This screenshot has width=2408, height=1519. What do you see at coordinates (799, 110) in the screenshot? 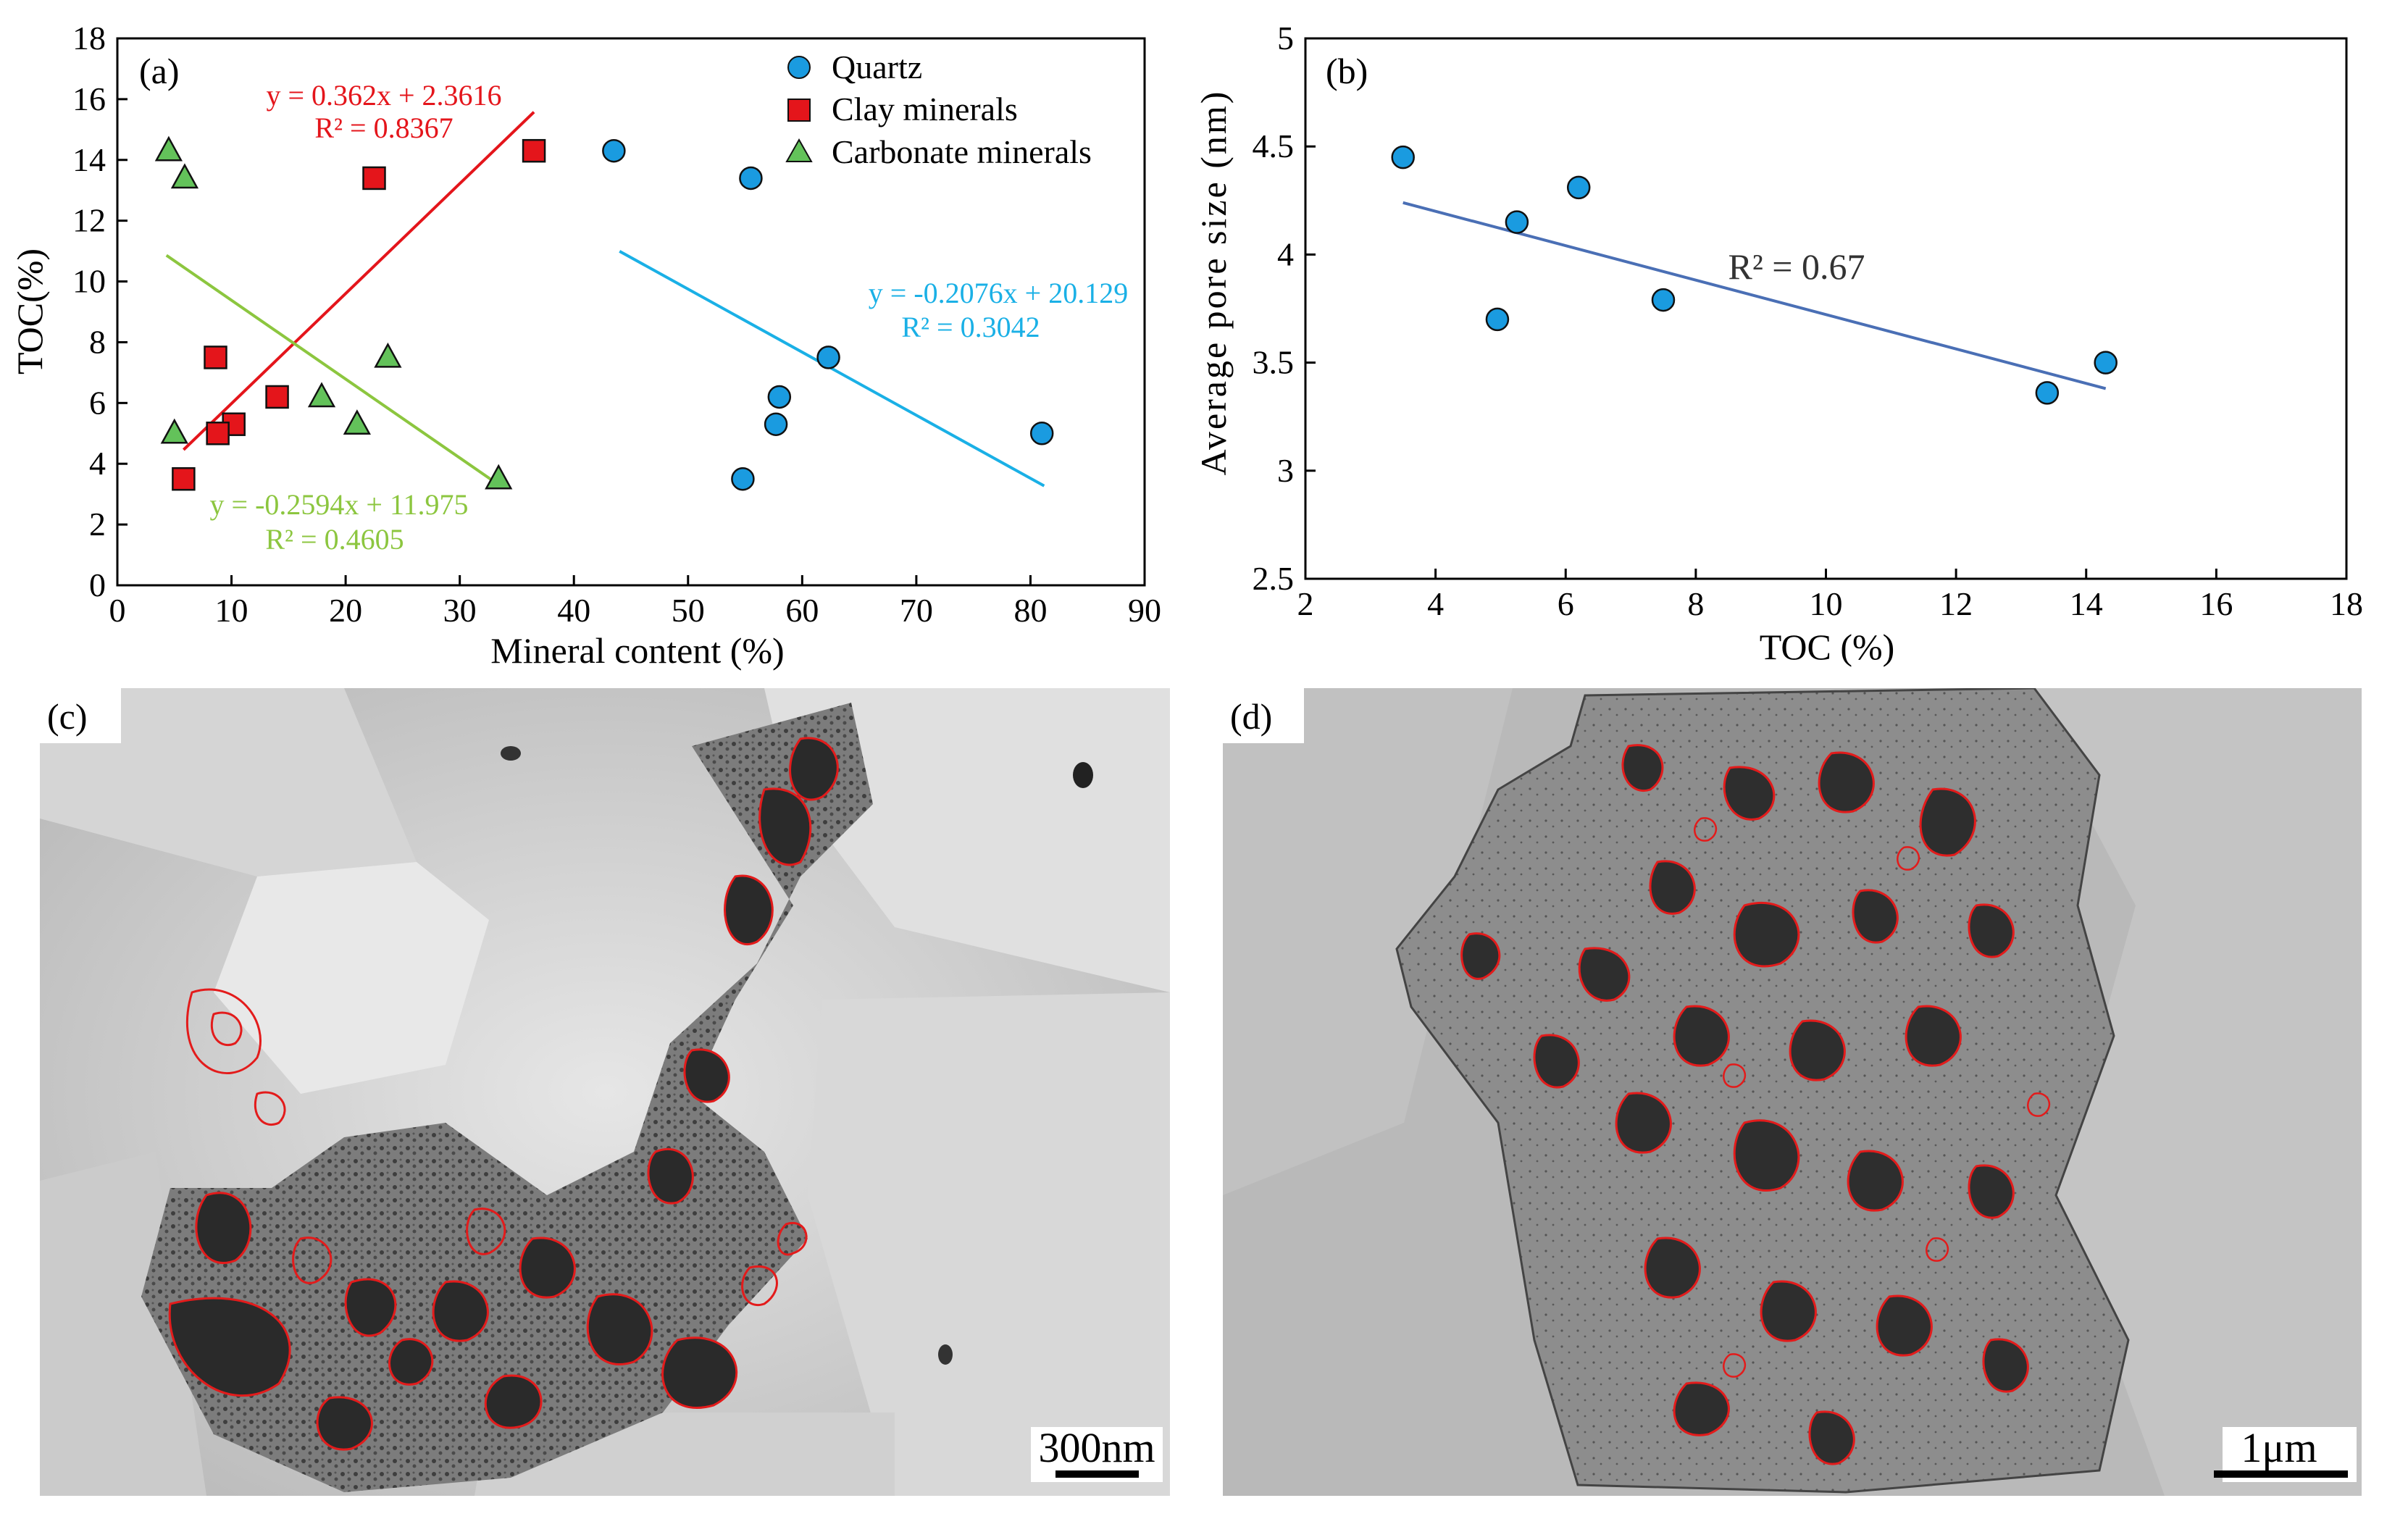
I see `legend-marker-clay` at bounding box center [799, 110].